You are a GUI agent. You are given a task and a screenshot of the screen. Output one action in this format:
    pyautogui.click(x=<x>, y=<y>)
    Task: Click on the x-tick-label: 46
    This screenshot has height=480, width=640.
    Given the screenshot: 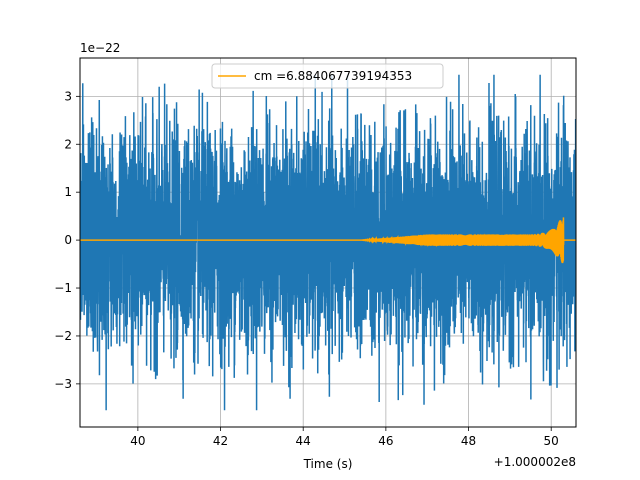 What is the action you would take?
    pyautogui.click(x=385, y=441)
    